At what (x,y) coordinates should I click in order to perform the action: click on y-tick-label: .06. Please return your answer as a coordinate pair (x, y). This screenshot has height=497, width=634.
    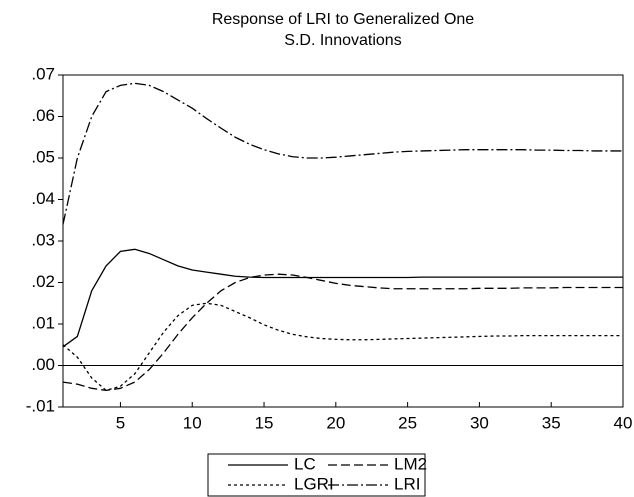
    Looking at the image, I should click on (43, 115).